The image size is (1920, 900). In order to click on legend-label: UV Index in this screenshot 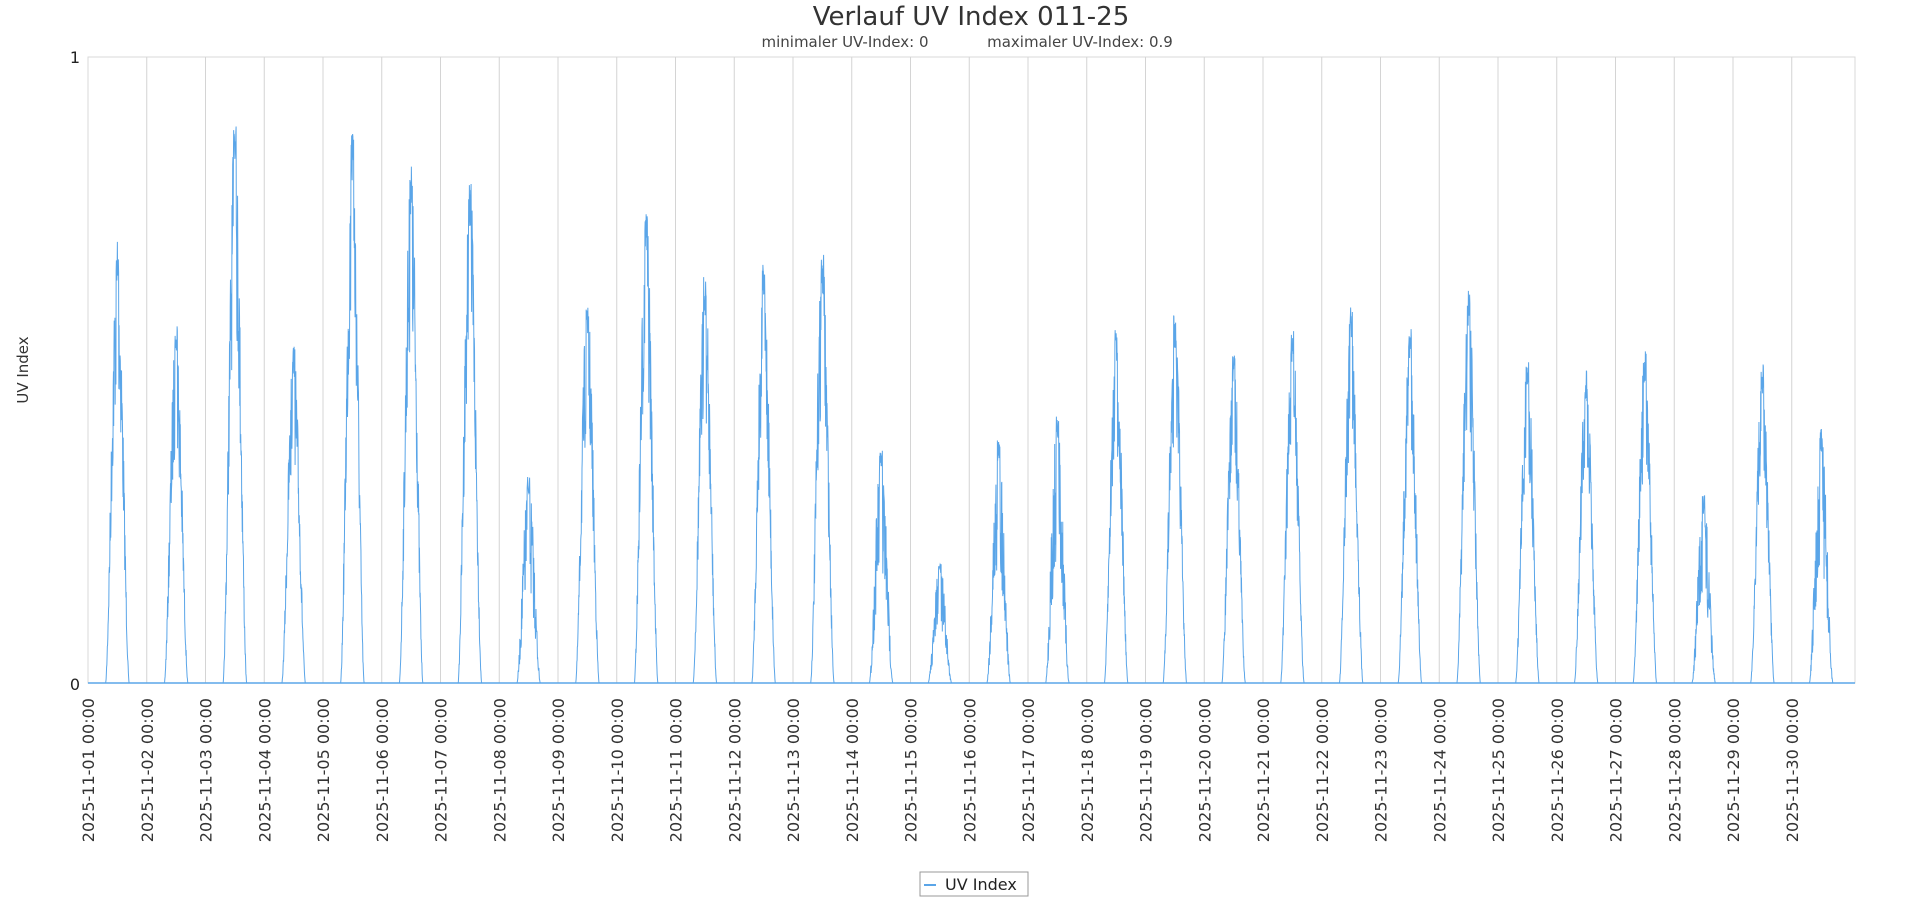, I will do `click(981, 884)`.